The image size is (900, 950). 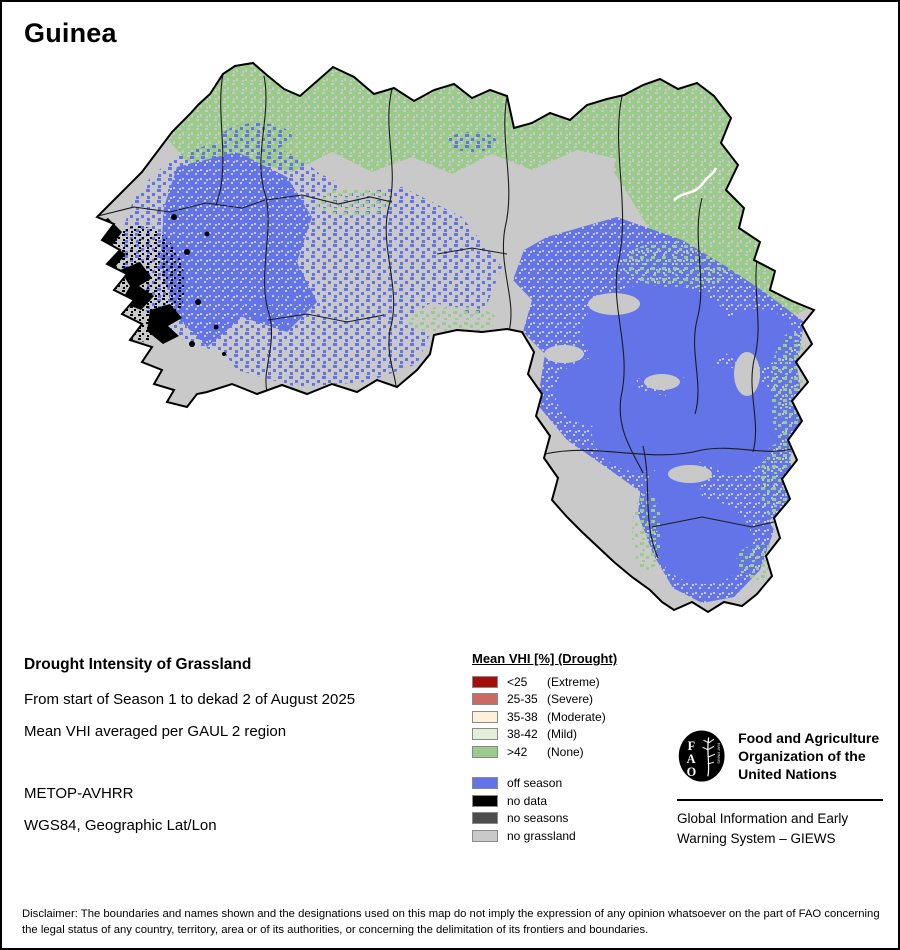 What do you see at coordinates (189, 770) in the screenshot?
I see `info-spacer` at bounding box center [189, 770].